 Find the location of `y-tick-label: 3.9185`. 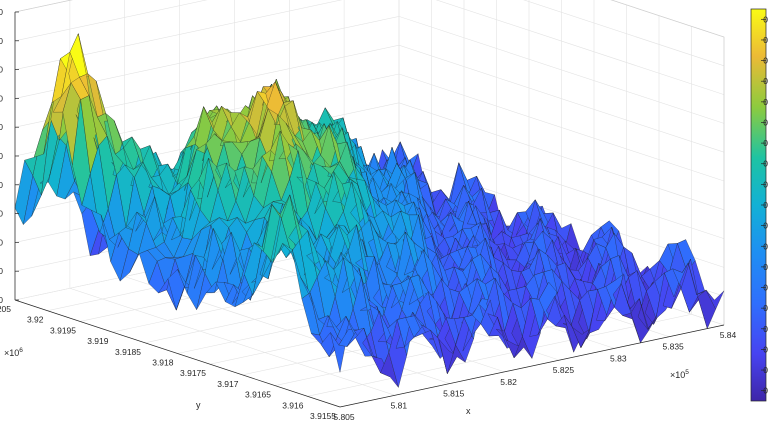

y-tick-label: 3.9185 is located at coordinates (128, 352).